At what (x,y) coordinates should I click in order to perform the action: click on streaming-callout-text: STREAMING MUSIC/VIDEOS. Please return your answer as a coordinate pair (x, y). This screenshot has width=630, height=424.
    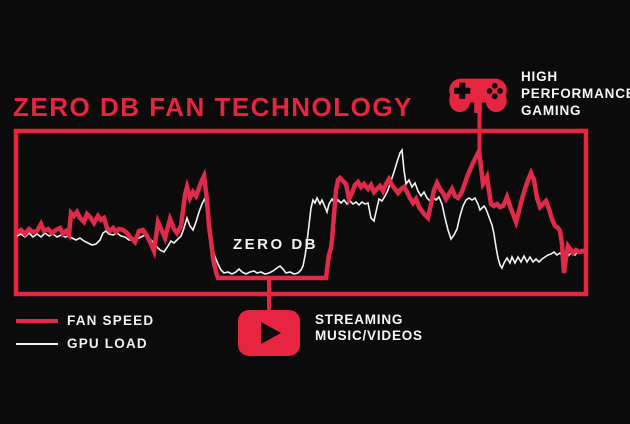
    Looking at the image, I should click on (369, 328).